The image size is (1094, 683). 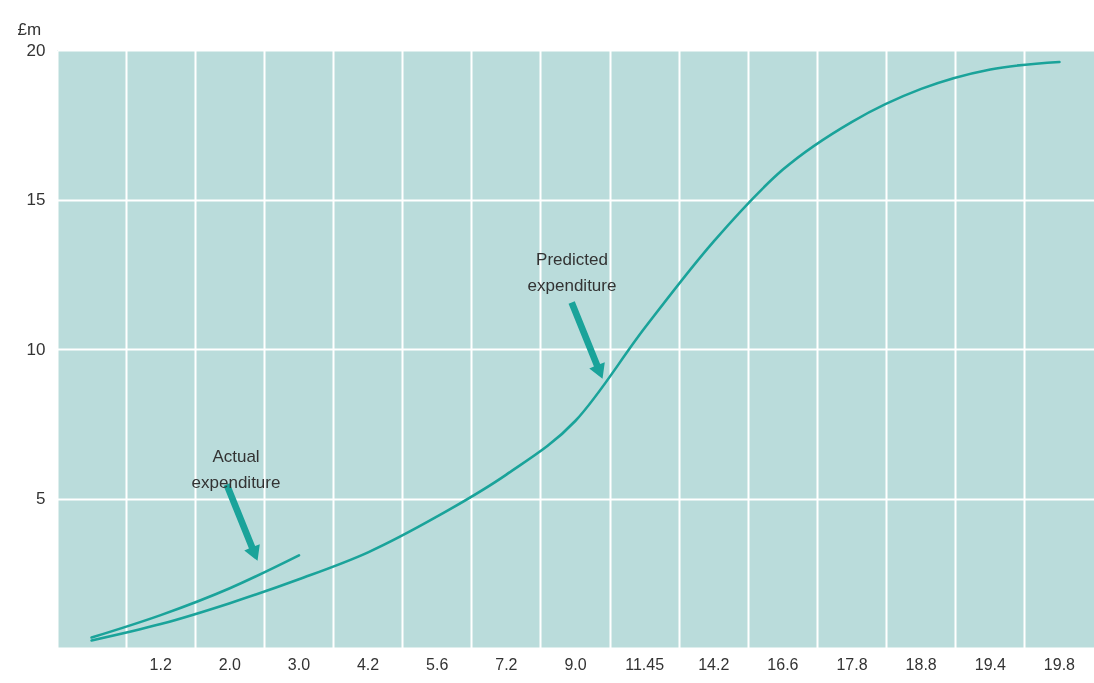 I want to click on y-tick-label: 10, so click(x=36, y=349).